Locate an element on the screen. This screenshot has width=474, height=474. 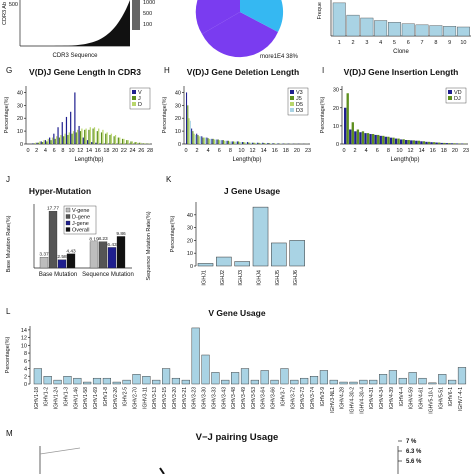
y-axis-label: Percentage(%) is located at coordinates (7, 114).